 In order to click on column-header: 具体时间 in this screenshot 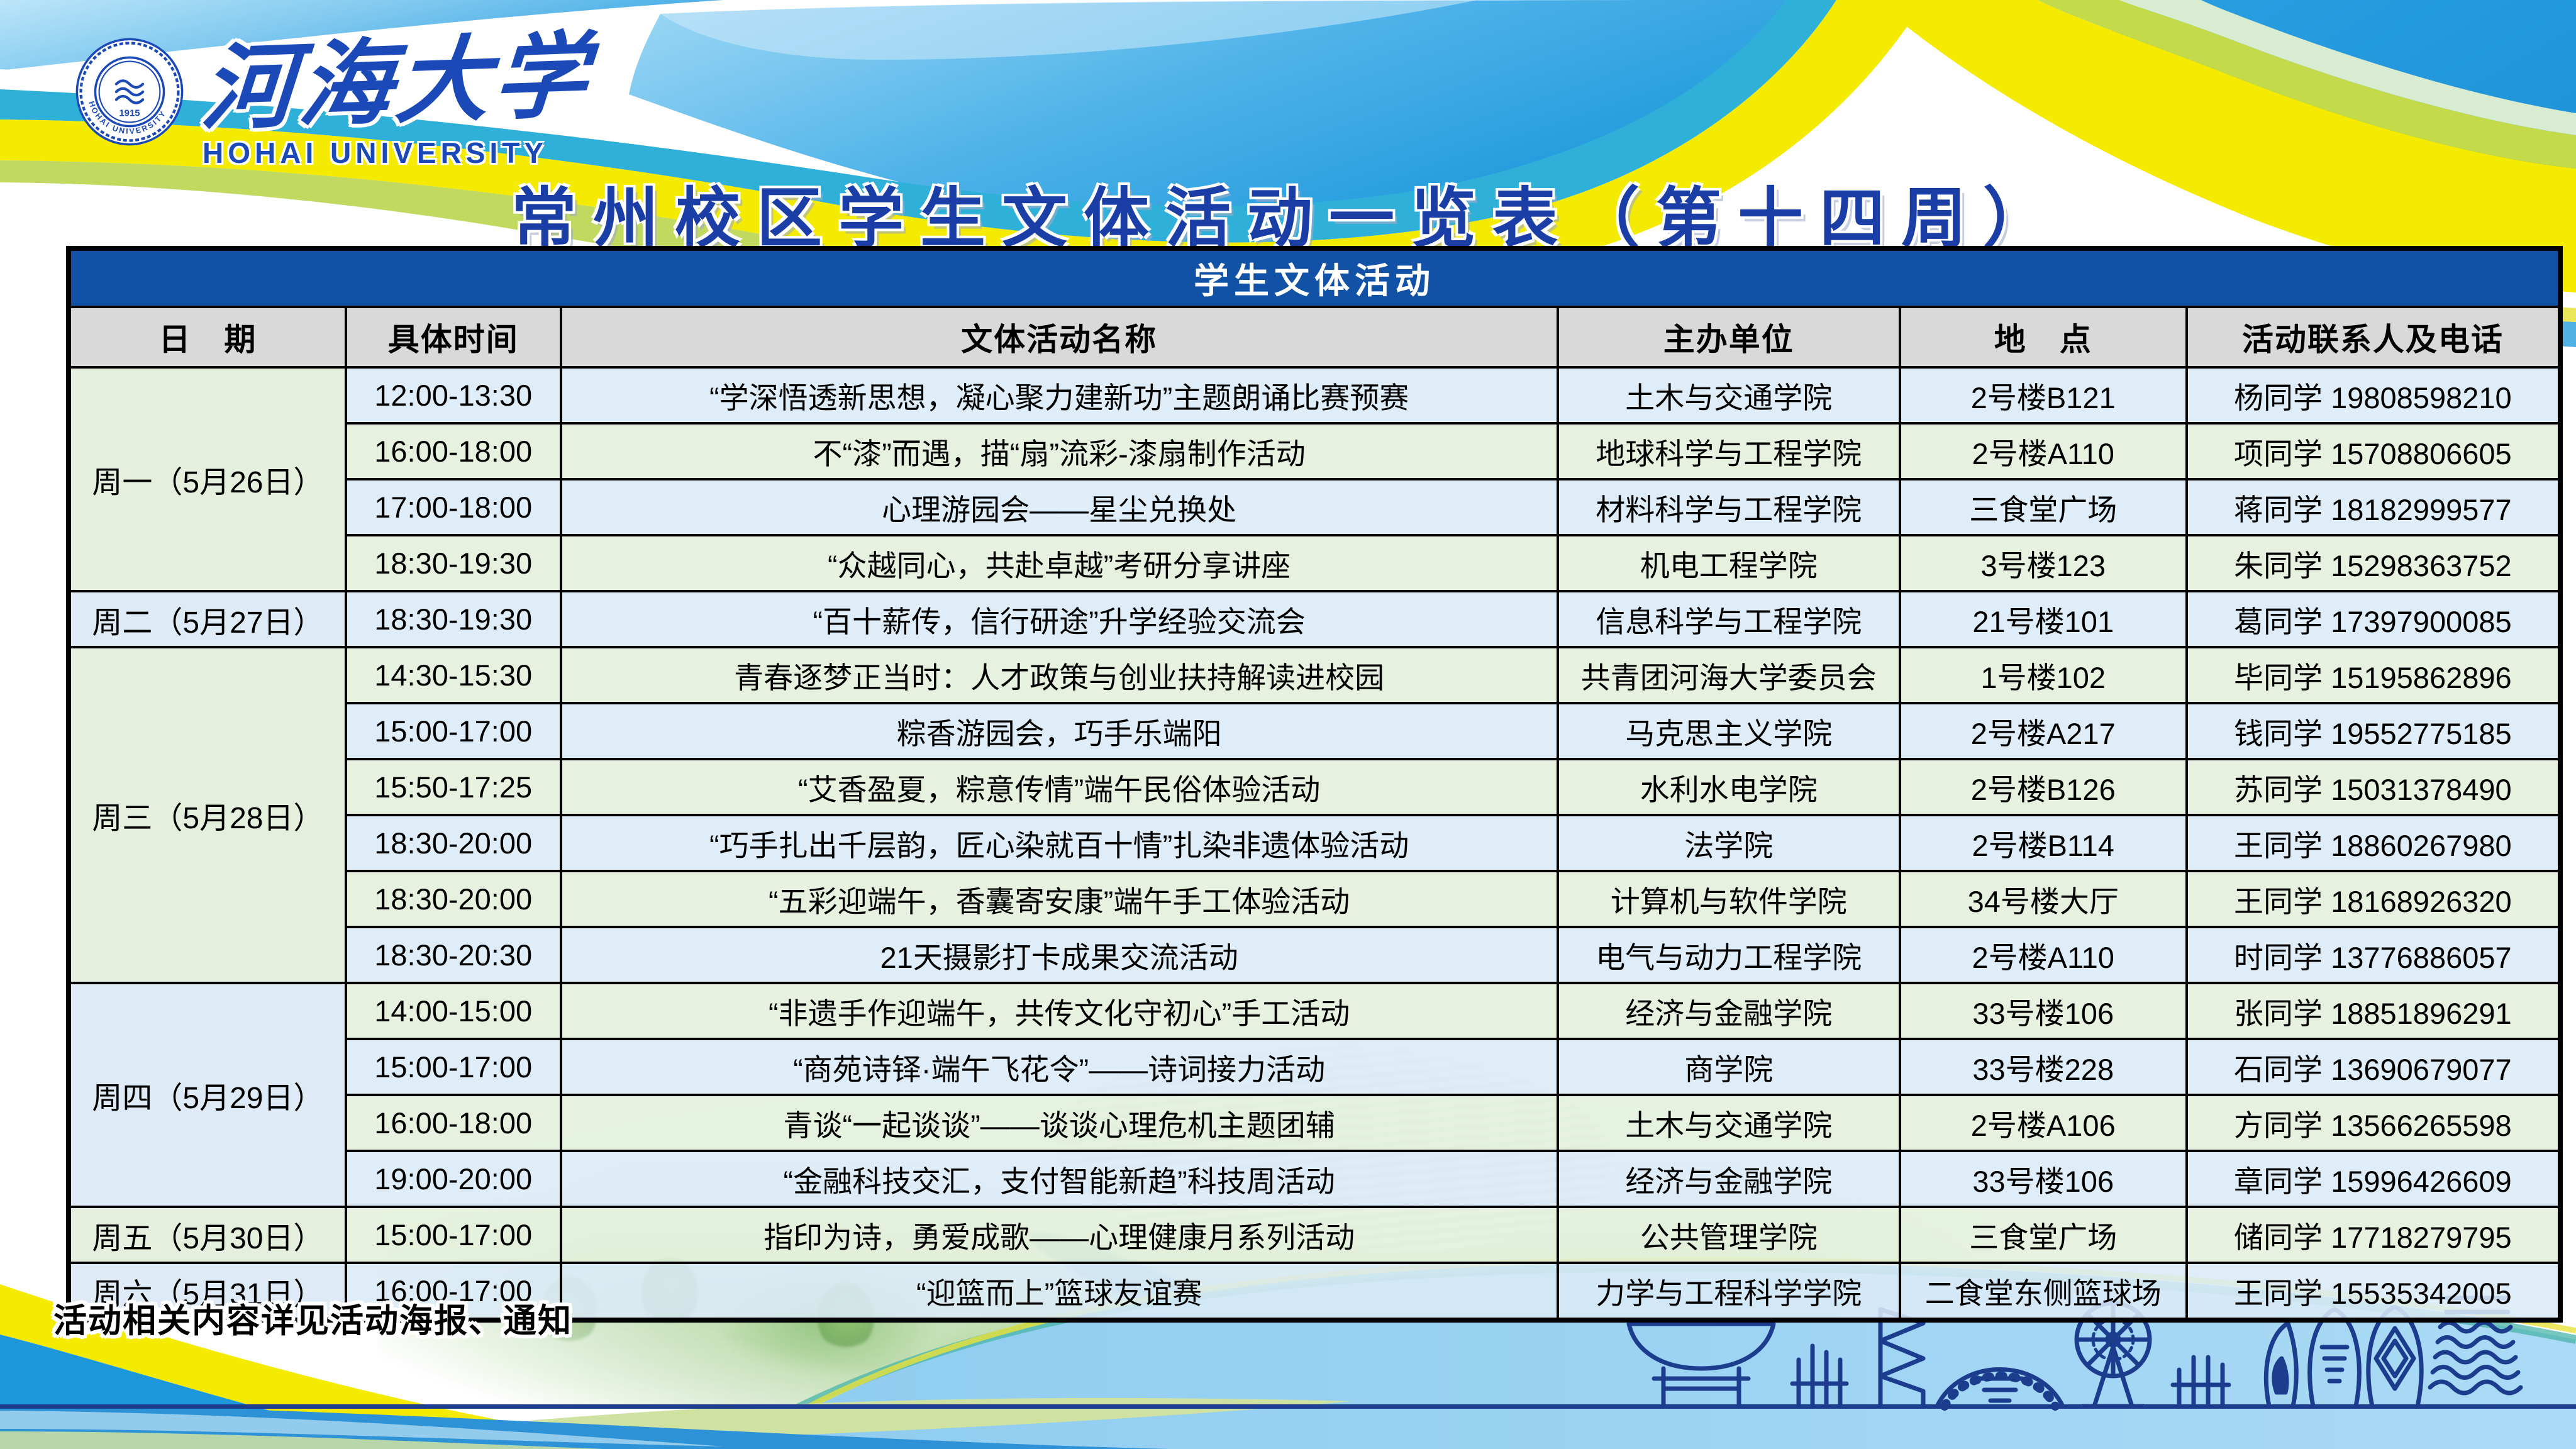, I will do `click(453, 337)`.